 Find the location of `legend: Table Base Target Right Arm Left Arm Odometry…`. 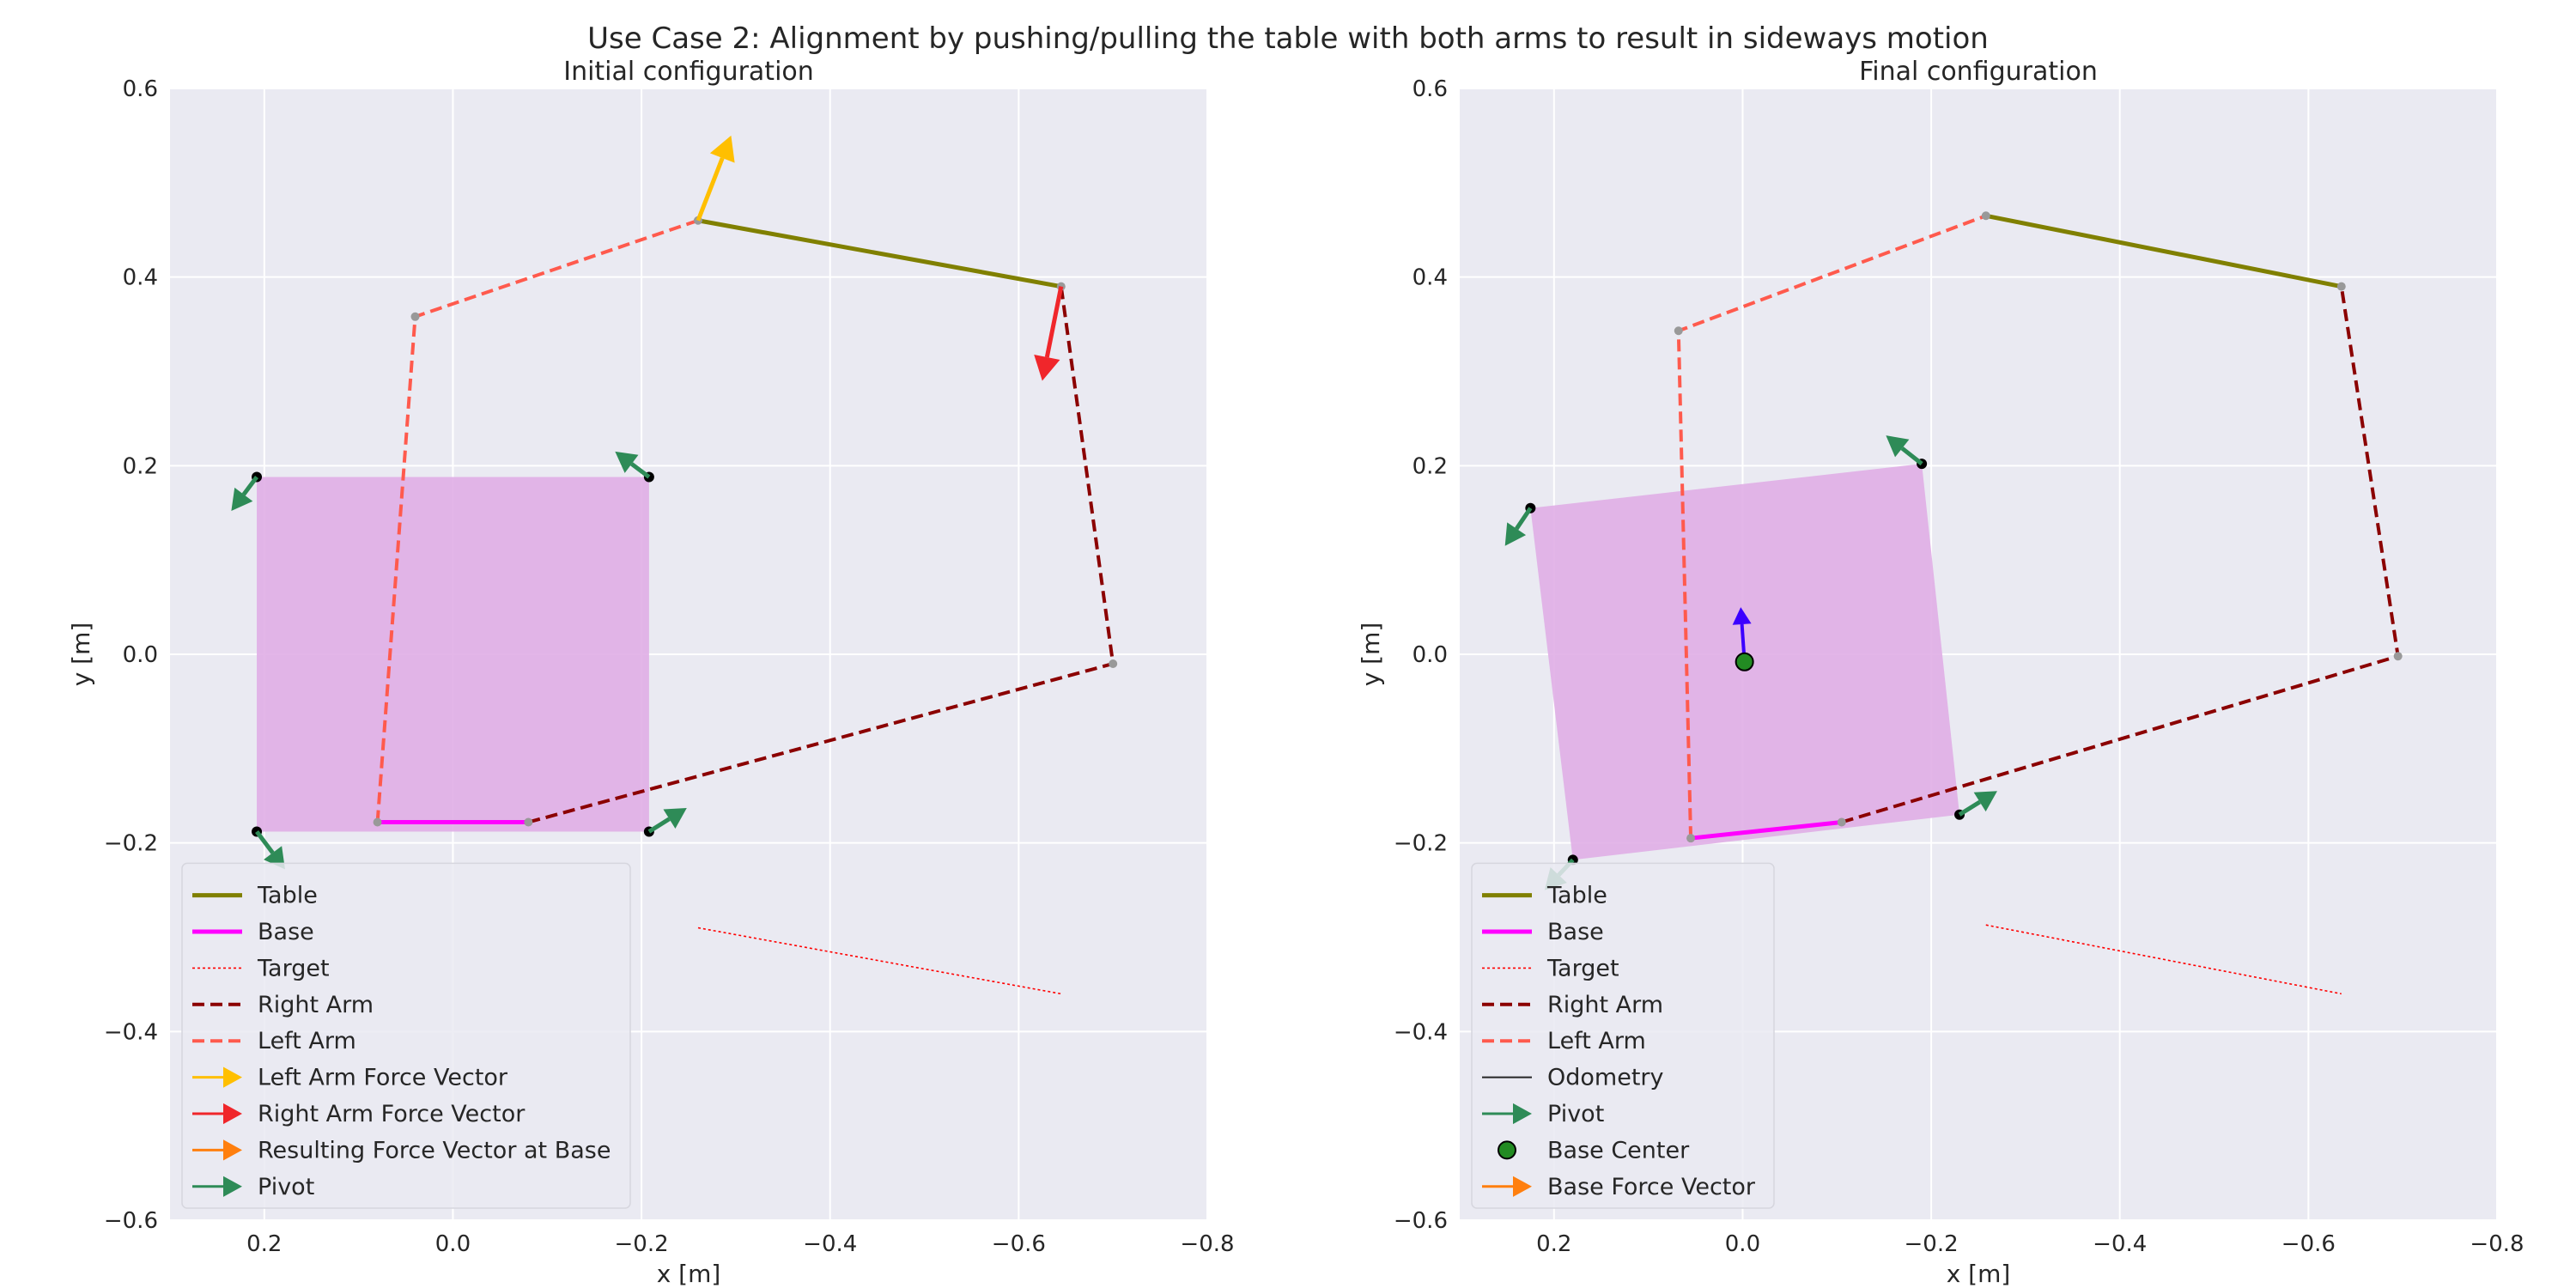

legend: Table Base Target Right Arm Left Arm Odometry… is located at coordinates (1623, 1035).